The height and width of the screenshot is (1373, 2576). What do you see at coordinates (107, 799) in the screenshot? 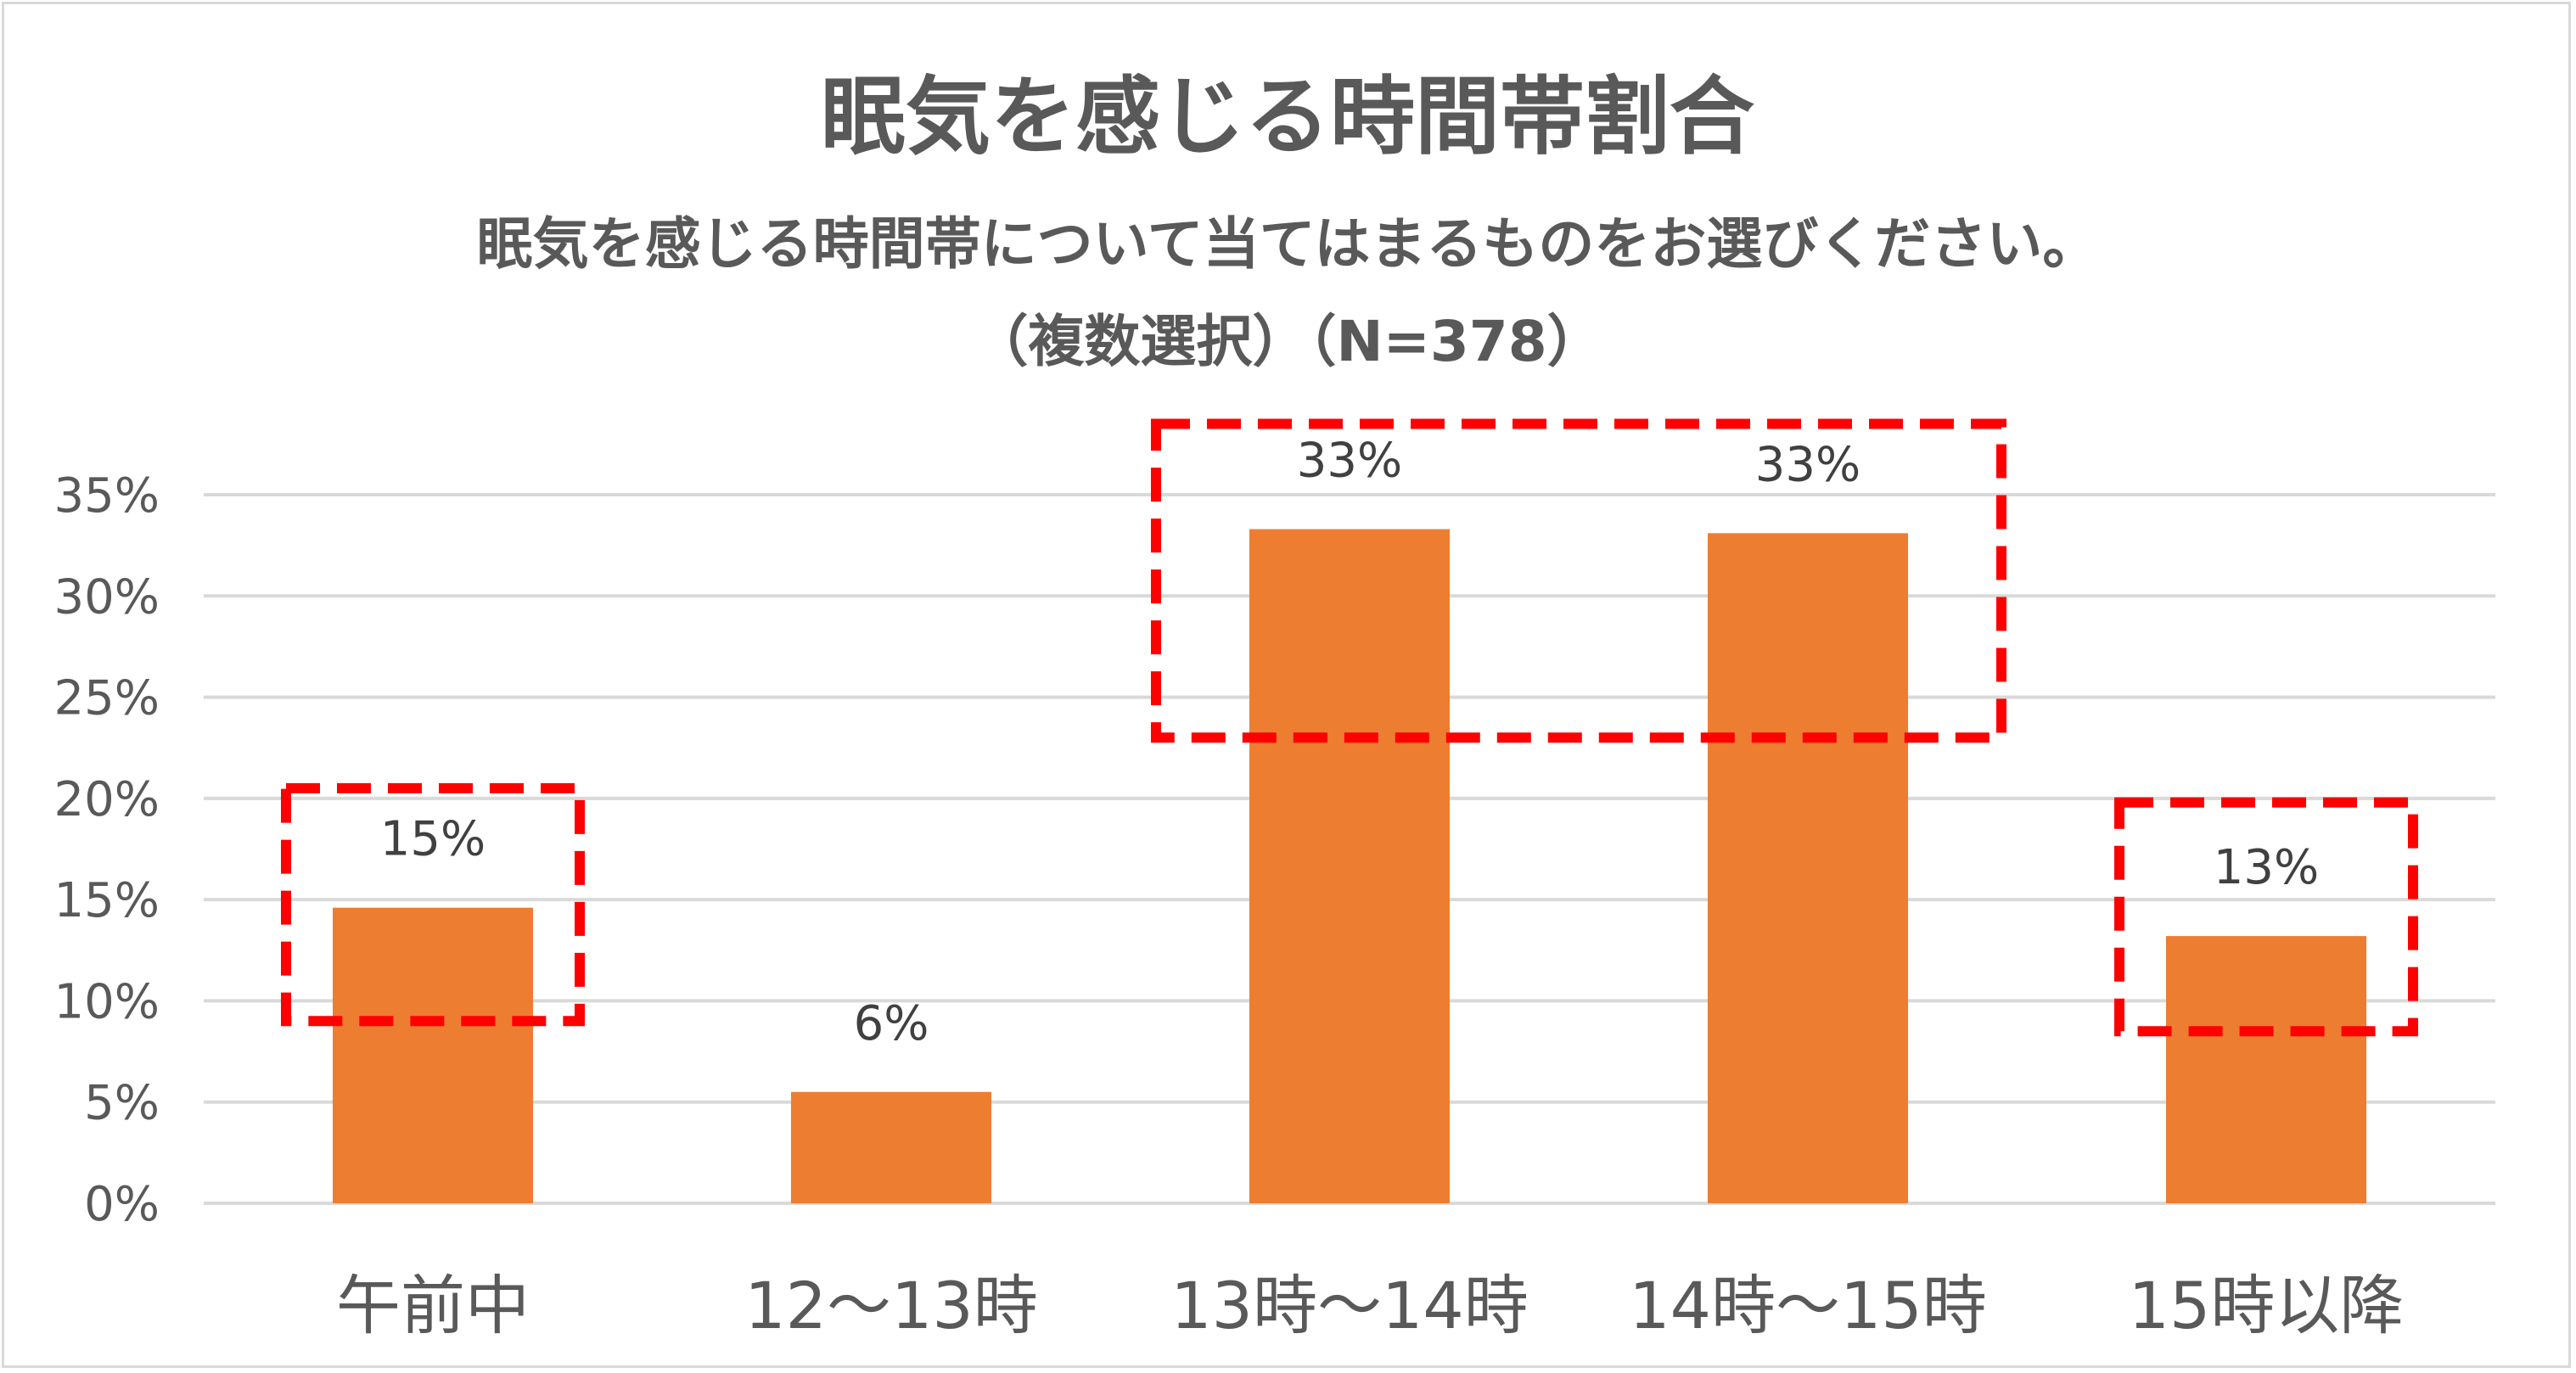
I see `y-tick-label: 20%` at bounding box center [107, 799].